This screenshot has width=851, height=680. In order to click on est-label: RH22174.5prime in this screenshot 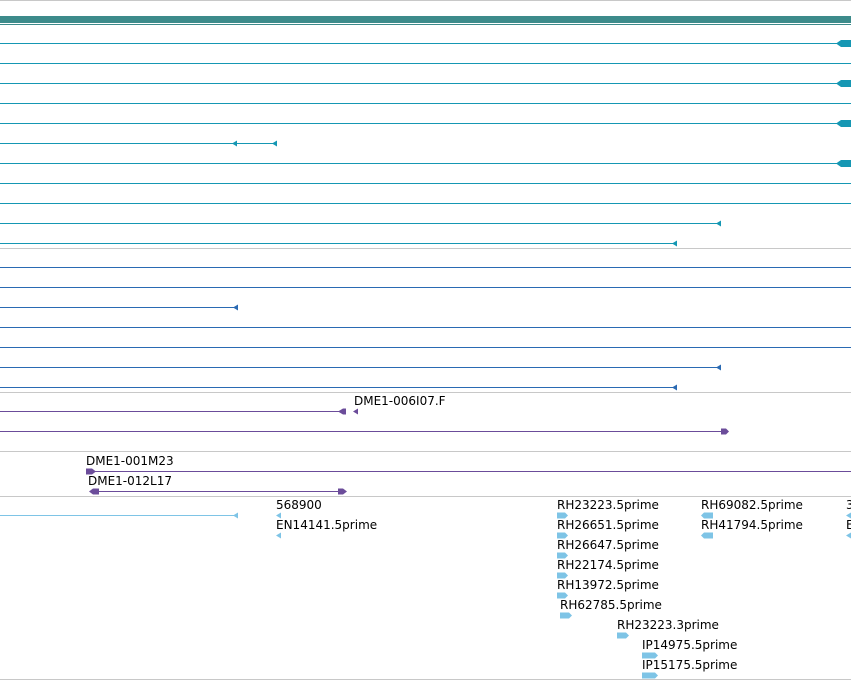, I will do `click(608, 565)`.